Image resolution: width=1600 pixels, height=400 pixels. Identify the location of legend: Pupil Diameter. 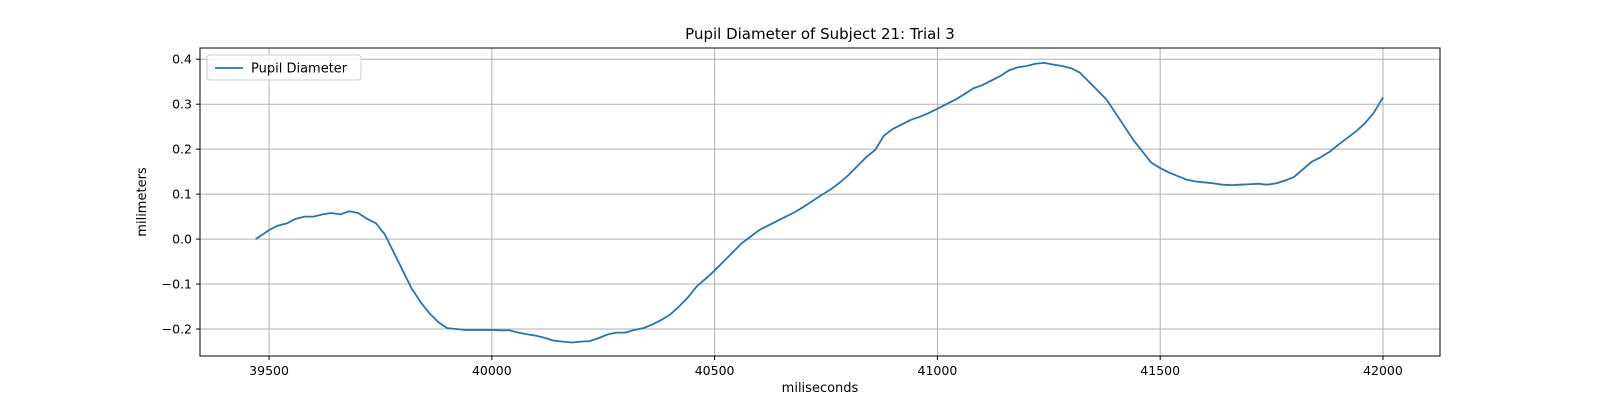
(284, 67).